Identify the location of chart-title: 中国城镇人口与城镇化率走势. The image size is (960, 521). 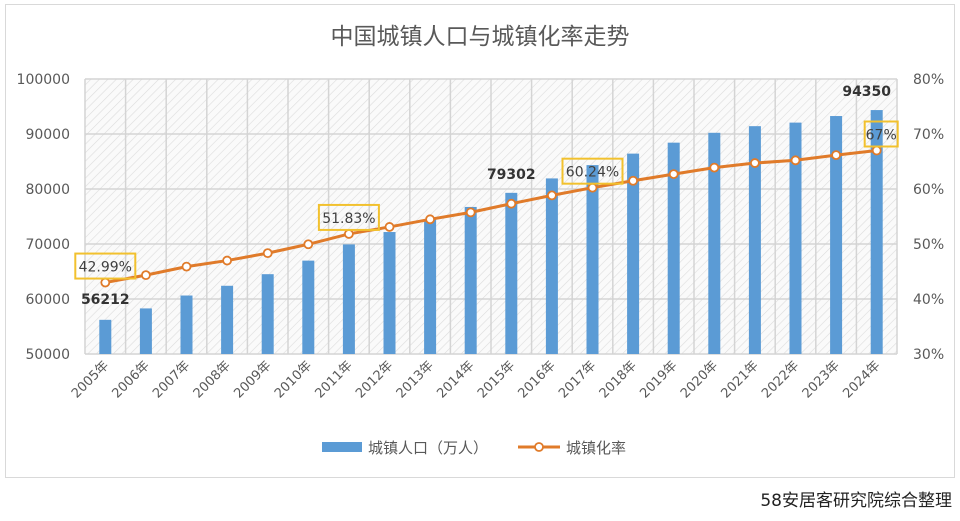
(480, 37).